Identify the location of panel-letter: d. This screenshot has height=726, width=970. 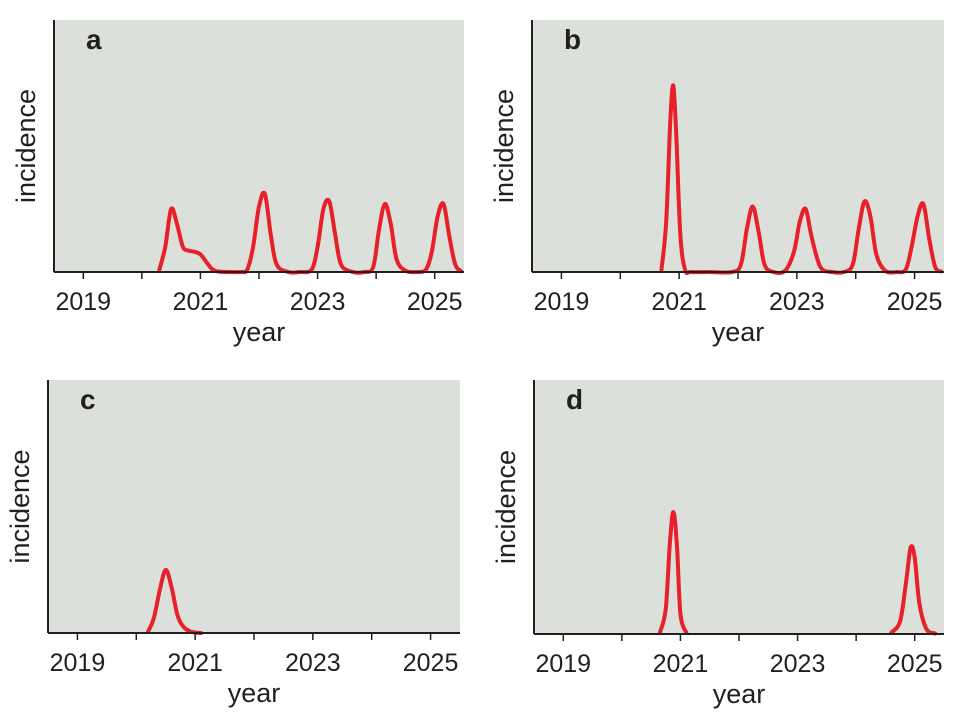
(574, 399).